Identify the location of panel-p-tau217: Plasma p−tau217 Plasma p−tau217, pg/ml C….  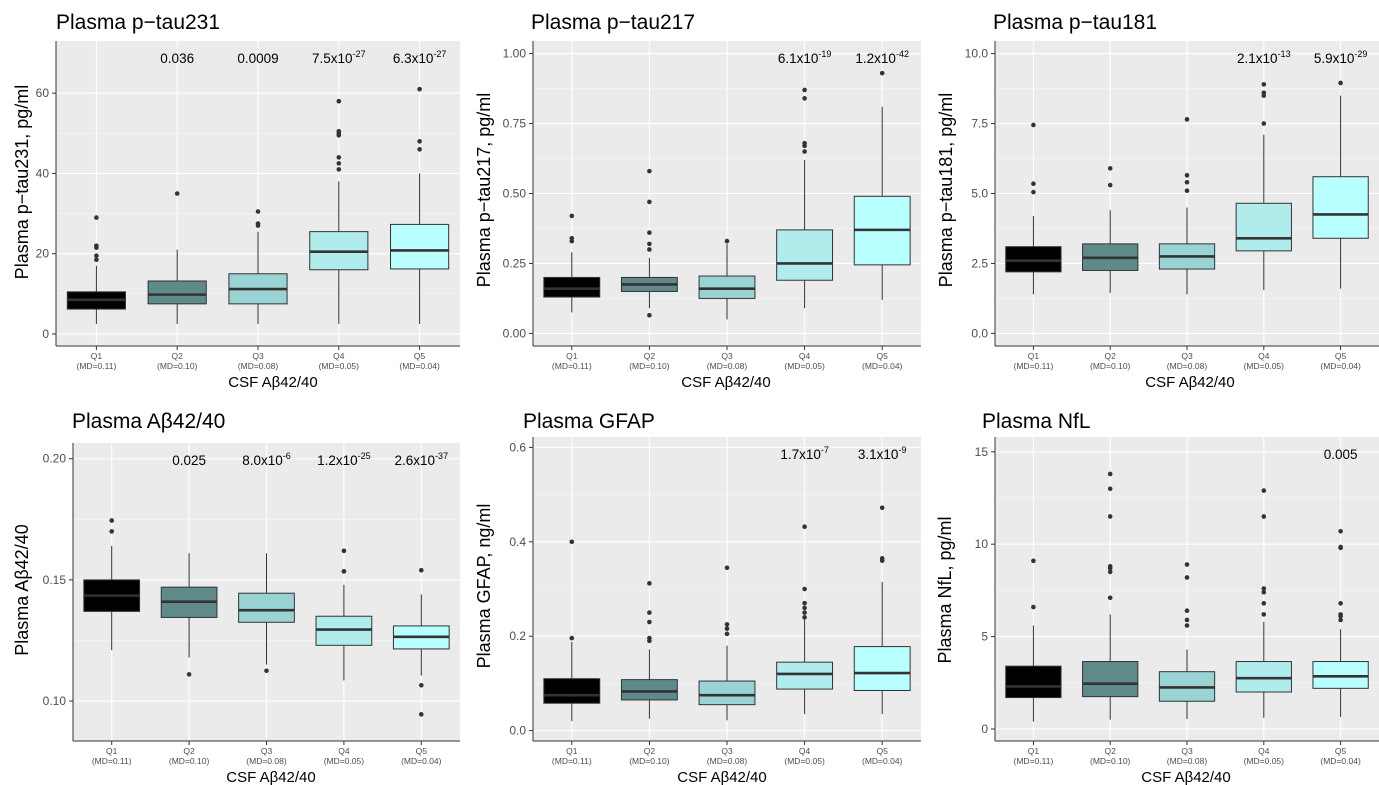
(622, 201).